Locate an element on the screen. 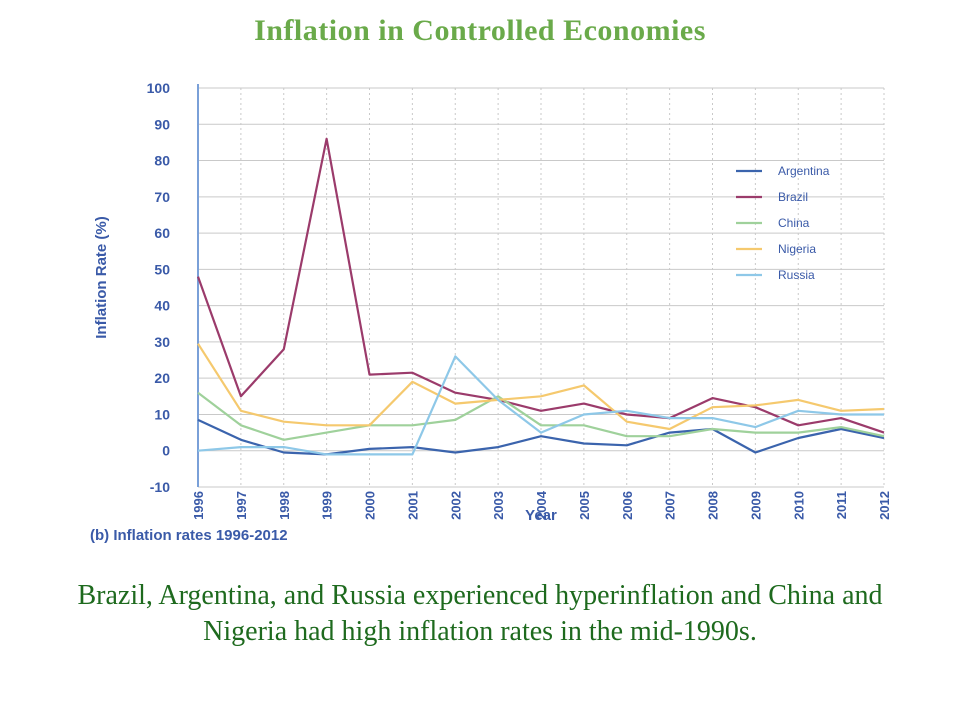 The height and width of the screenshot is (720, 960). x-tick-label: 2010 is located at coordinates (798, 505).